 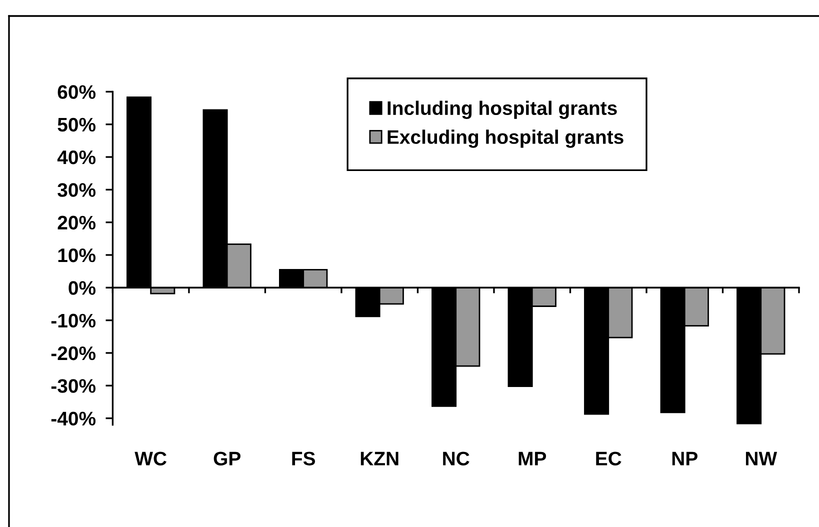 I want to click on y-tick-label: -40%, so click(x=73, y=419).